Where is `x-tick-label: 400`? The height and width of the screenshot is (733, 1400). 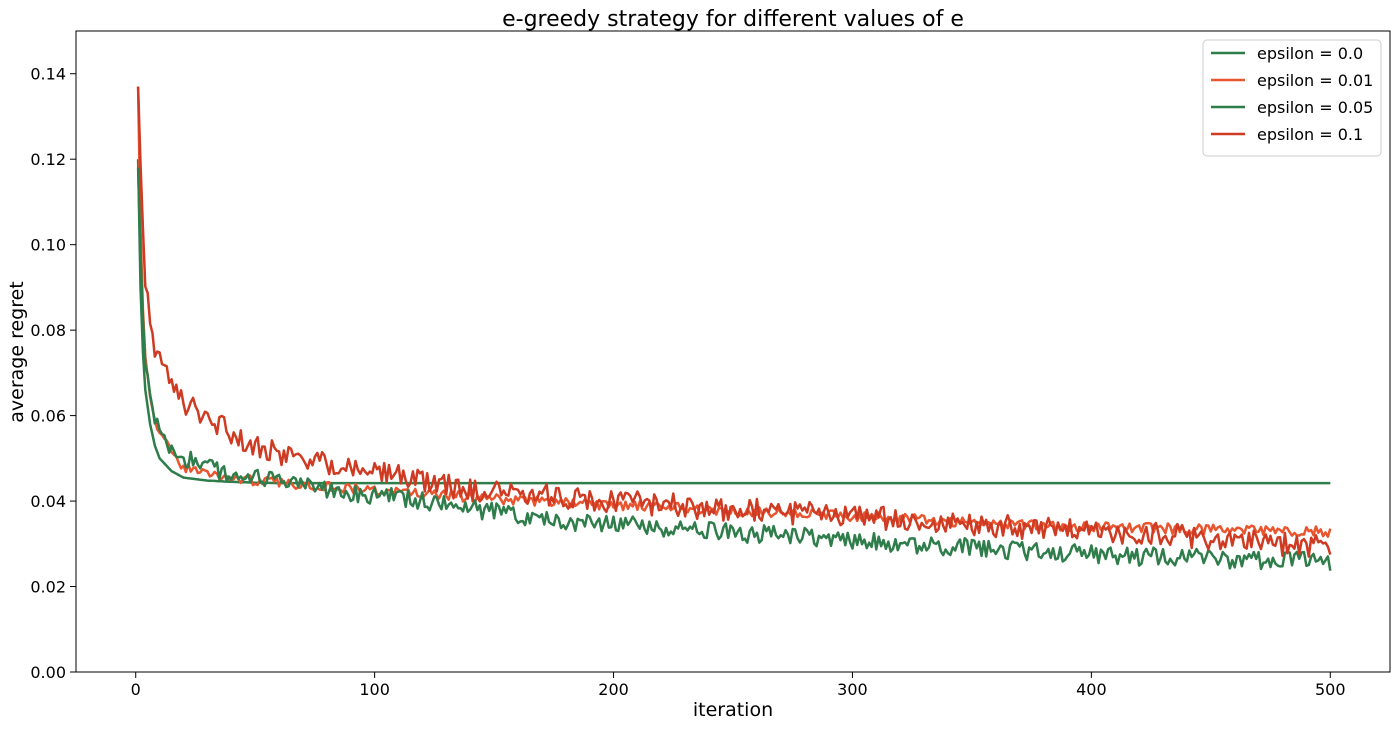
x-tick-label: 400 is located at coordinates (1091, 689).